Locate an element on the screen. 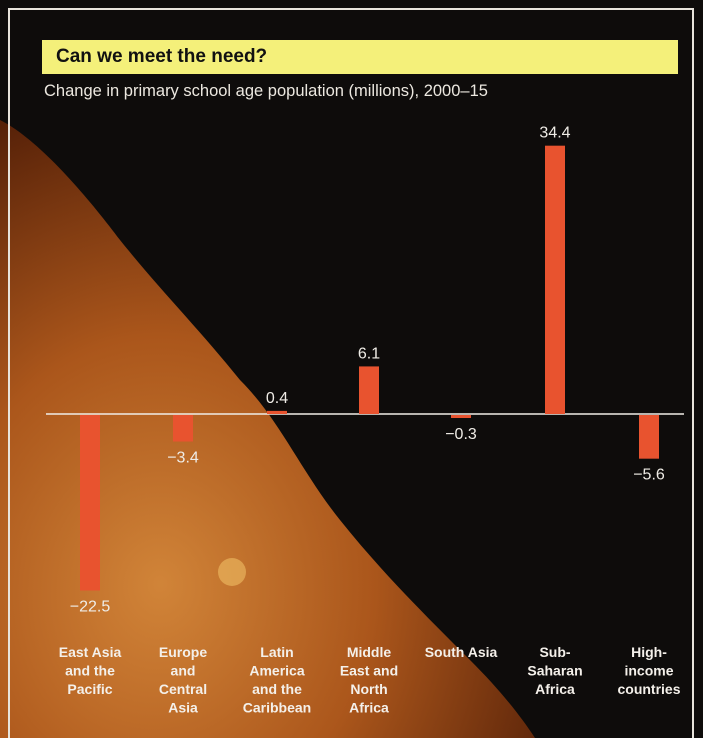  category-label-0-0: East Asia is located at coordinates (90, 652).